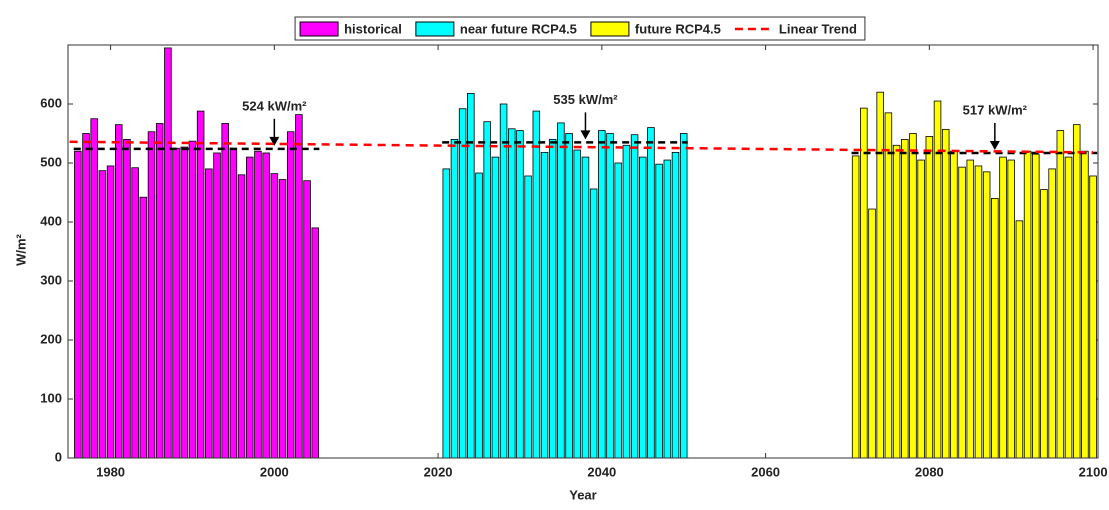 Image resolution: width=1109 pixels, height=510 pixels. Describe the element at coordinates (582, 494) in the screenshot. I see `x-axis-label: Year` at that location.